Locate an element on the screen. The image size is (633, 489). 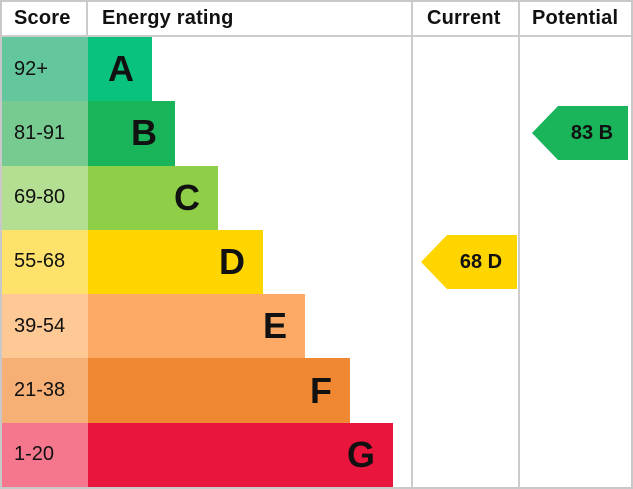
rating-bar: B is located at coordinates (131, 133).